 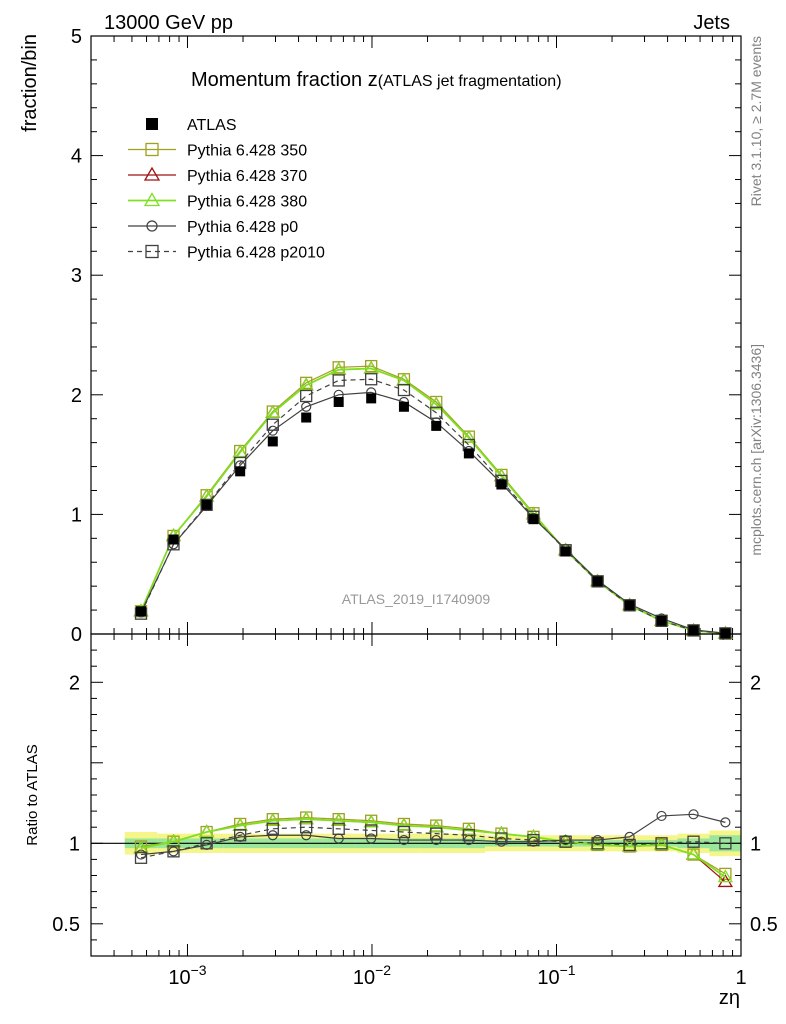 I want to click on legend-entry-atlas: ATLAS, so click(x=191, y=125).